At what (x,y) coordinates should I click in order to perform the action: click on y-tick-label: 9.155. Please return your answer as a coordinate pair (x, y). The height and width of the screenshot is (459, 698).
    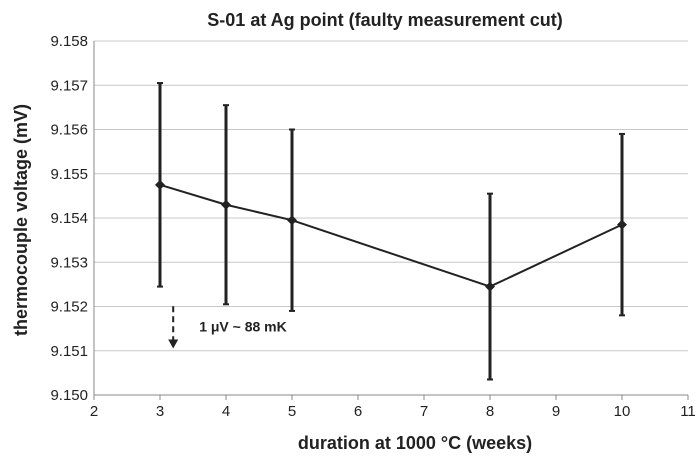
    Looking at the image, I should click on (69, 174).